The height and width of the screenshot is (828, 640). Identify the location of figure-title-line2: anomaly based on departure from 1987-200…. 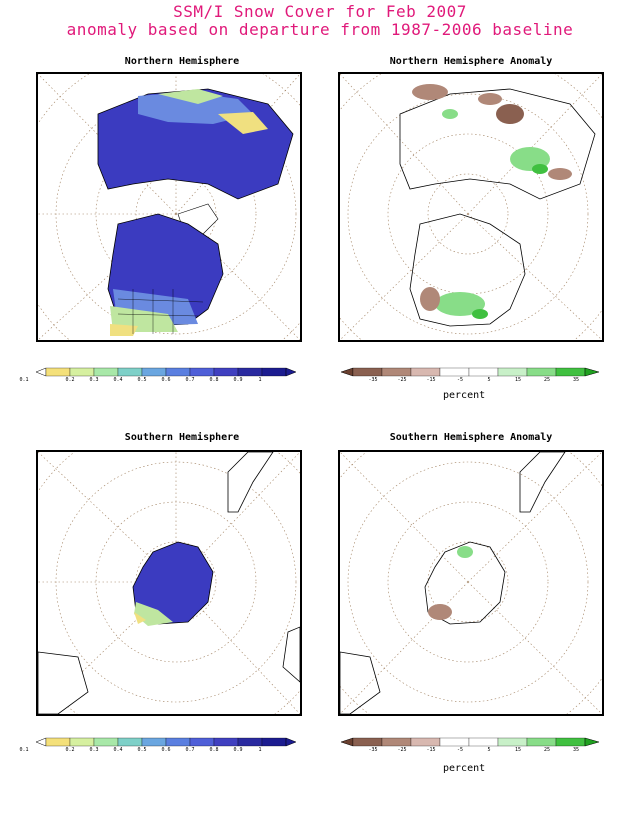
(320, 29).